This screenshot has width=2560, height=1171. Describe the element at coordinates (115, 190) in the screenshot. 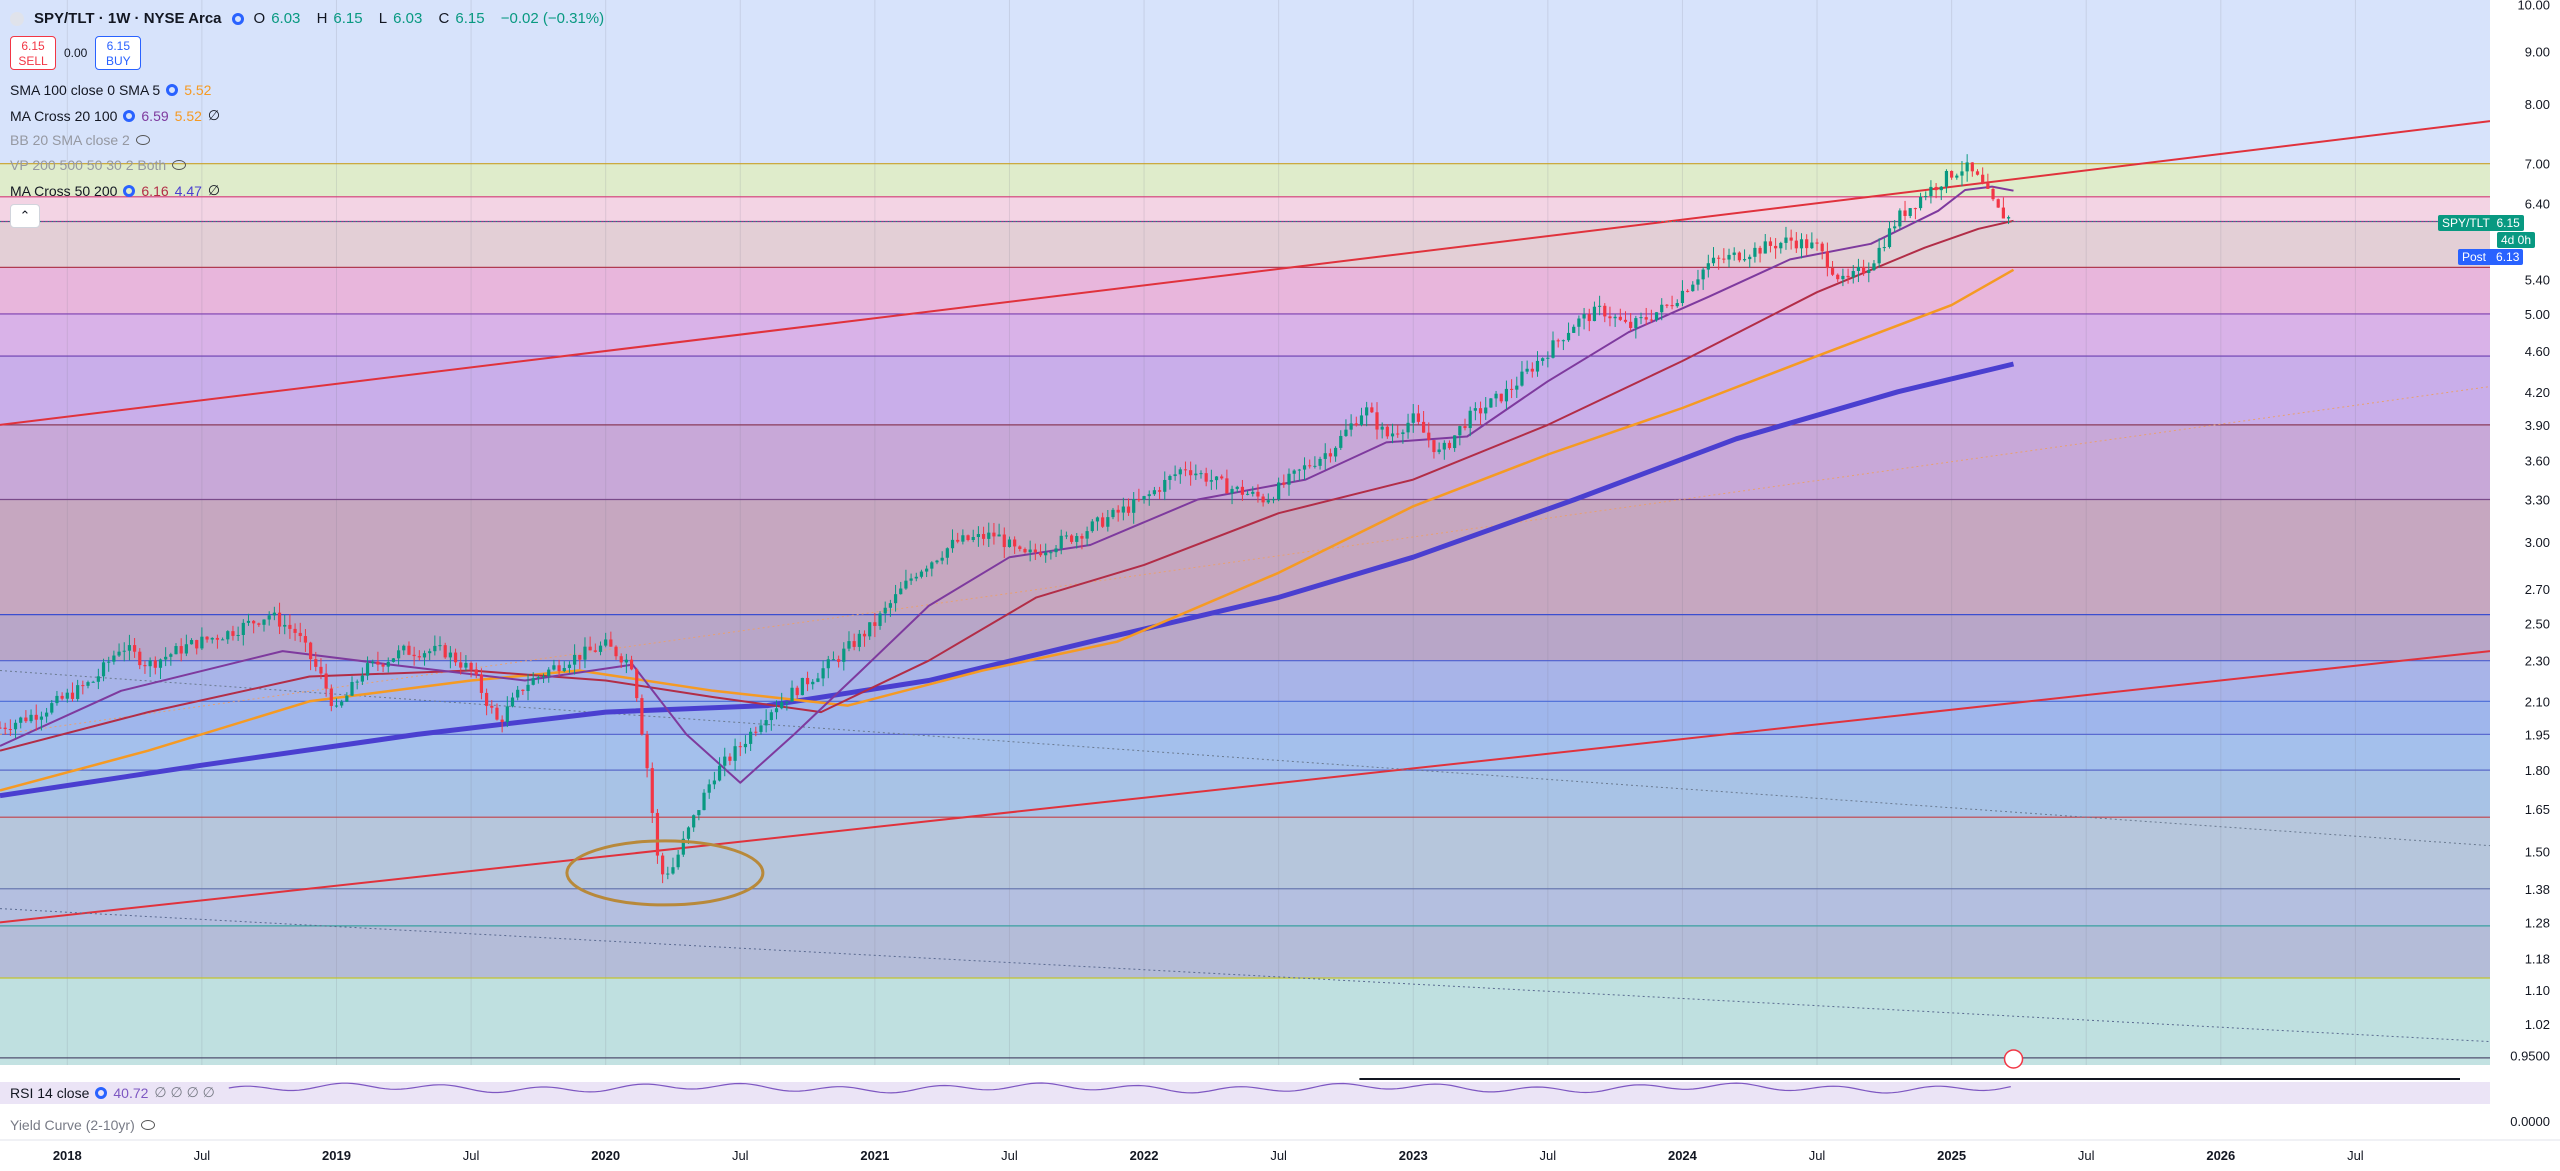

I see `indicator-ma-cross-50-200: MA Cross 50 200 6.16 4.47 ∅` at that location.